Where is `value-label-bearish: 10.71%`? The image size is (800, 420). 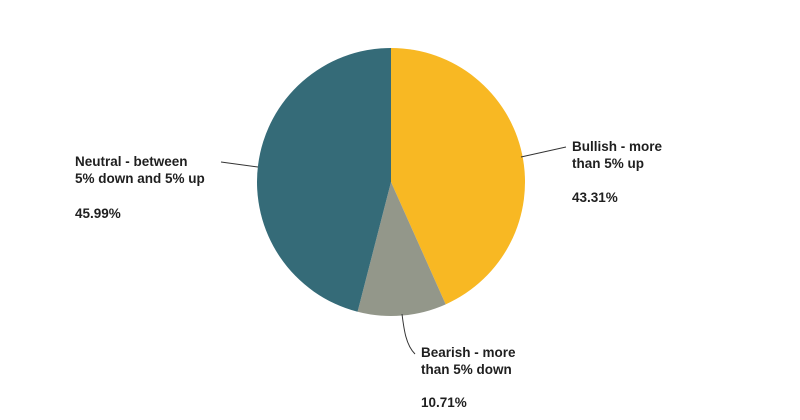
value-label-bearish: 10.71% is located at coordinates (444, 402).